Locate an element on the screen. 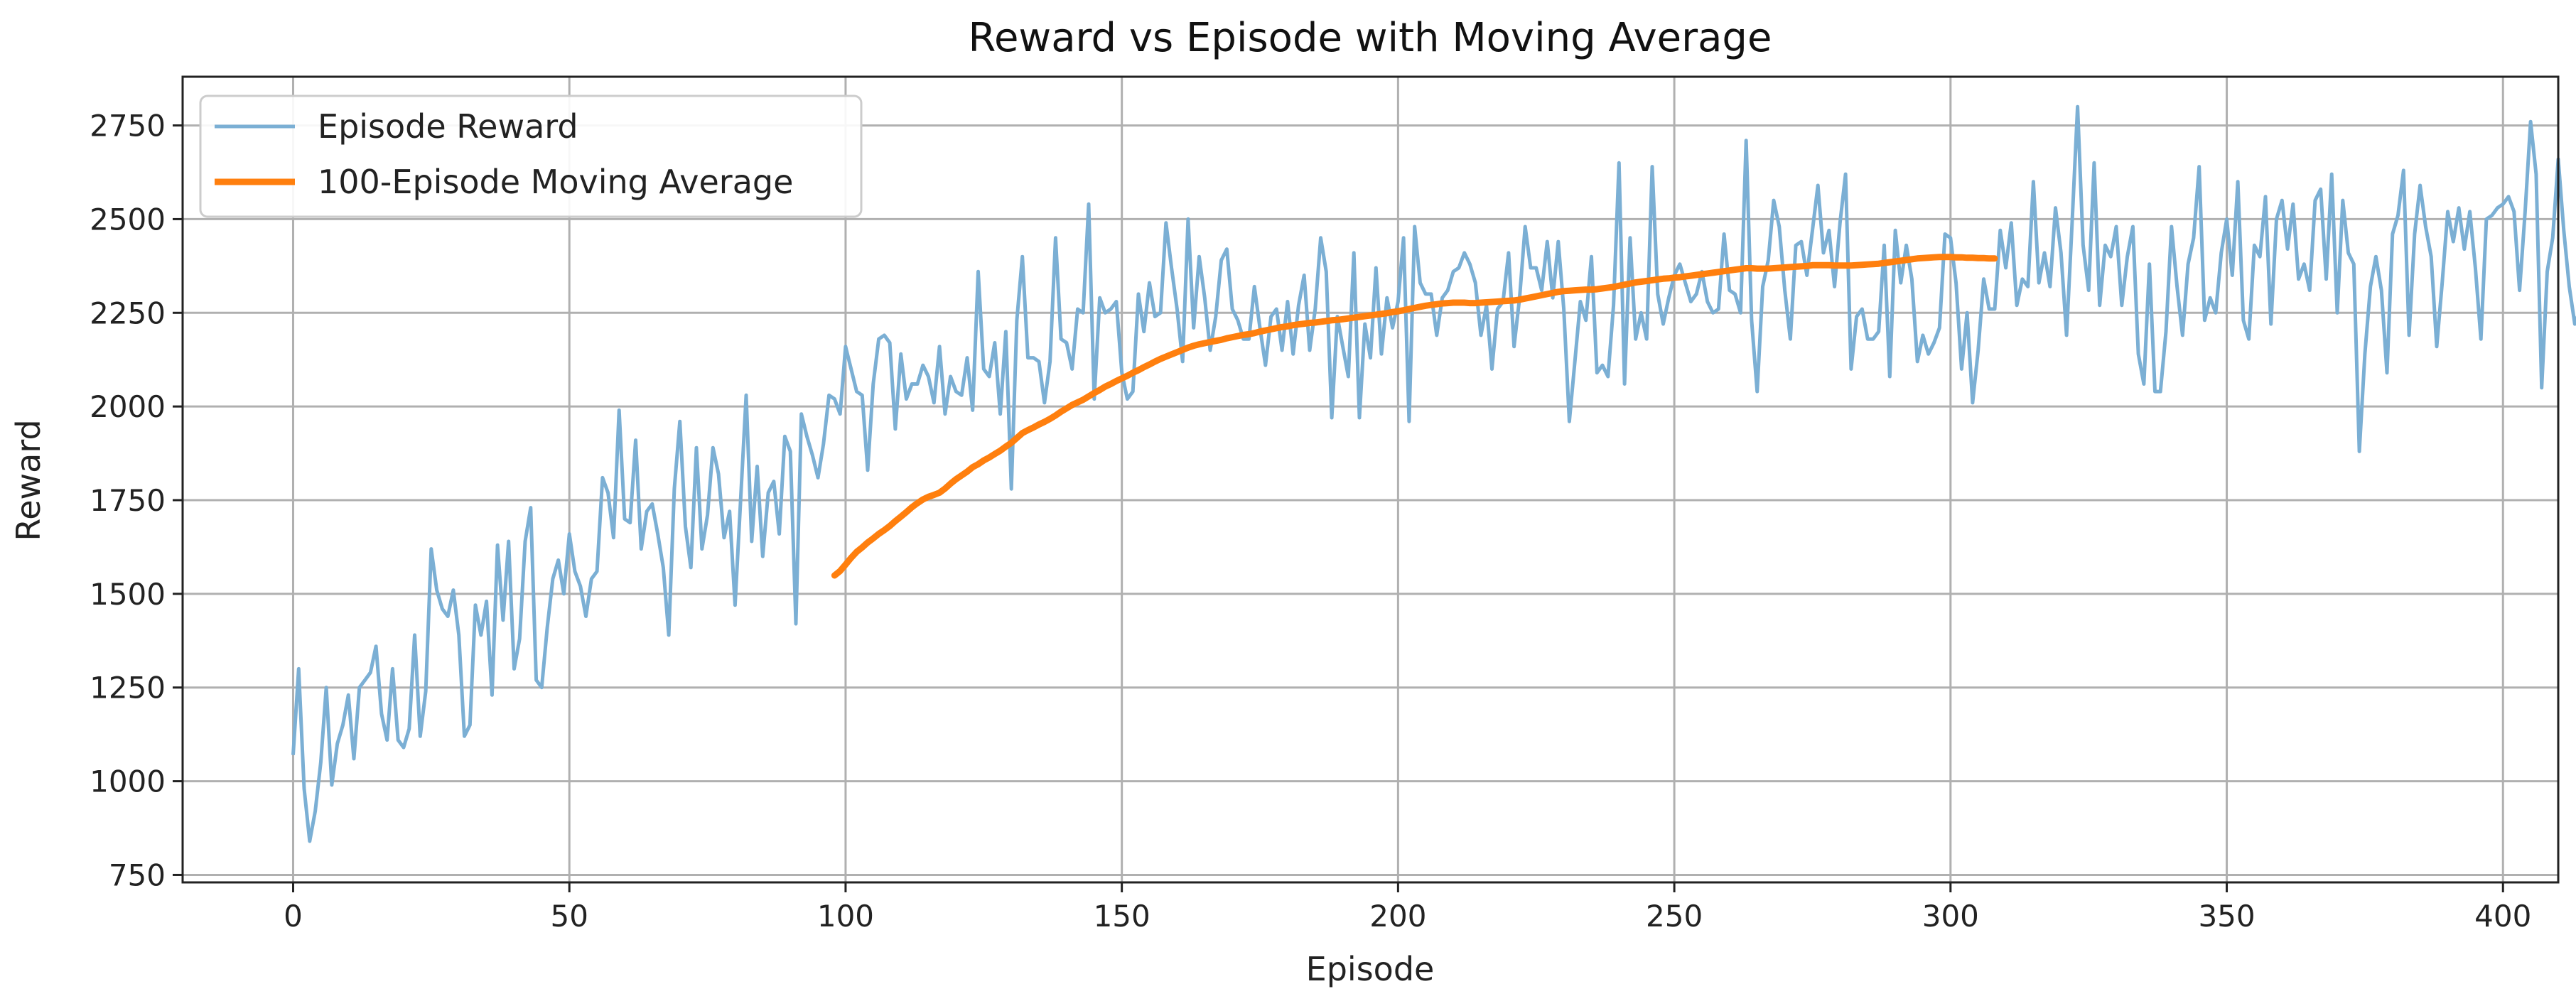 This screenshot has height=1006, width=2576. y-tick-label: 1250 is located at coordinates (128, 688).